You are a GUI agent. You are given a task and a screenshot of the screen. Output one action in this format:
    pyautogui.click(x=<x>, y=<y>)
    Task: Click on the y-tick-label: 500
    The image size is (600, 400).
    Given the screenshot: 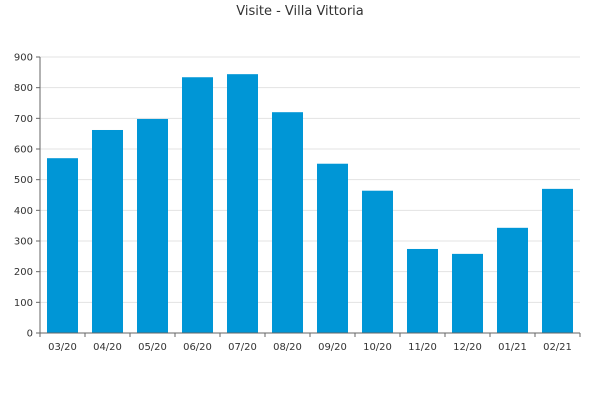 What is the action you would take?
    pyautogui.click(x=23, y=180)
    